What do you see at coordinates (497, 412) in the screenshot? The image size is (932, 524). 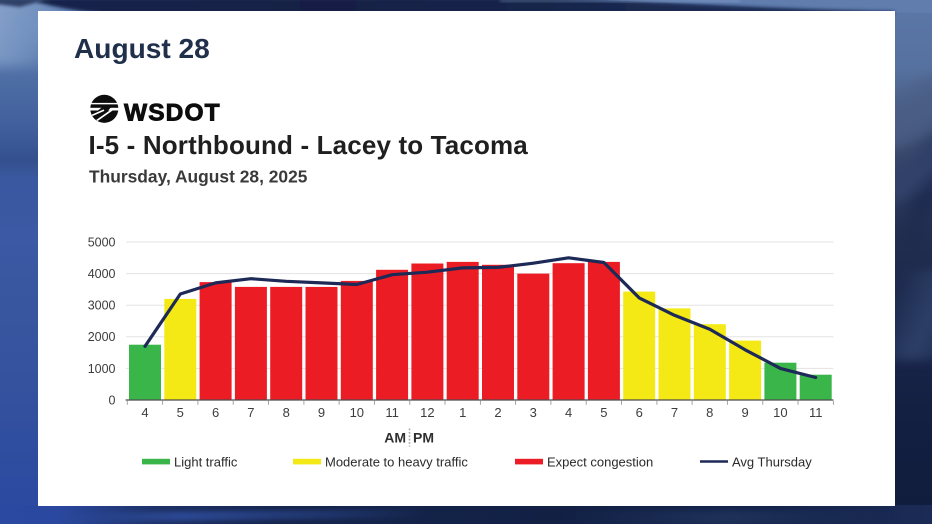 I see `svg-text: 2` at bounding box center [497, 412].